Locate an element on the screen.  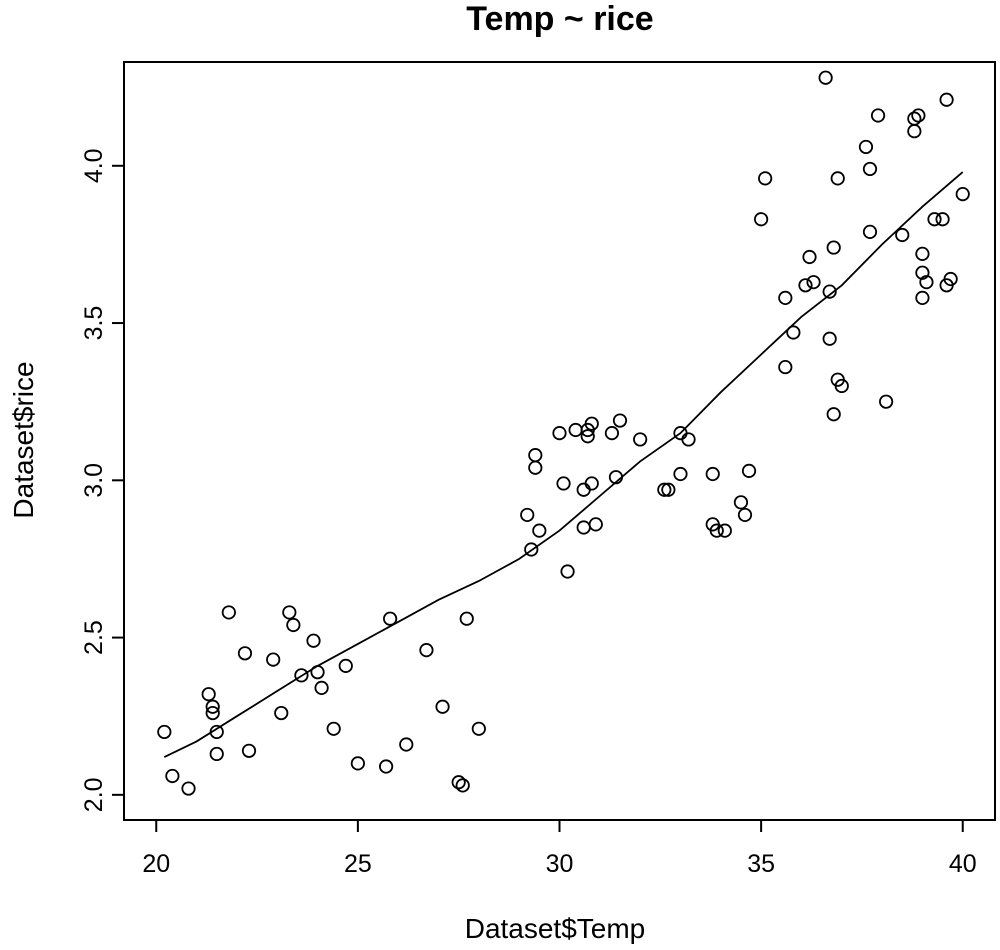
y-tick-label: 4.0 is located at coordinates (94, 165).